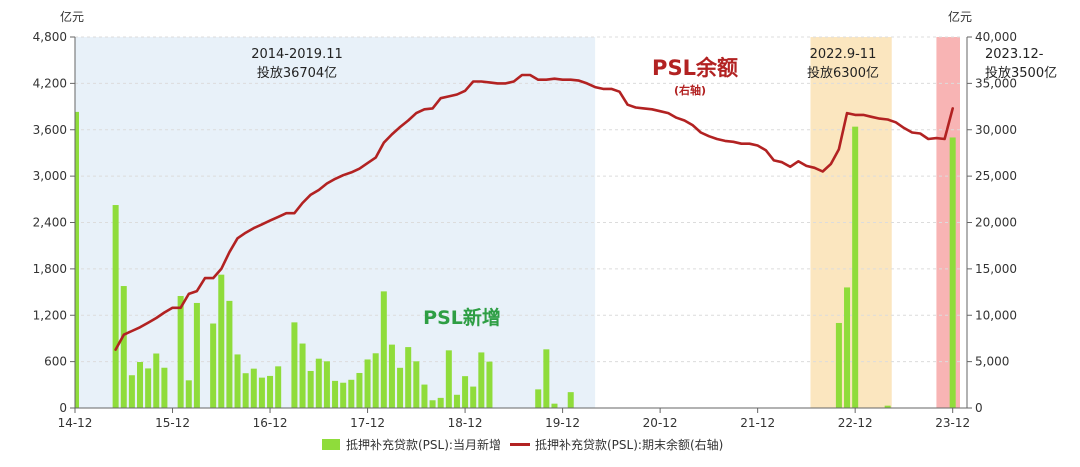  I want to click on period-label-1: 2022.9-11, so click(843, 54).